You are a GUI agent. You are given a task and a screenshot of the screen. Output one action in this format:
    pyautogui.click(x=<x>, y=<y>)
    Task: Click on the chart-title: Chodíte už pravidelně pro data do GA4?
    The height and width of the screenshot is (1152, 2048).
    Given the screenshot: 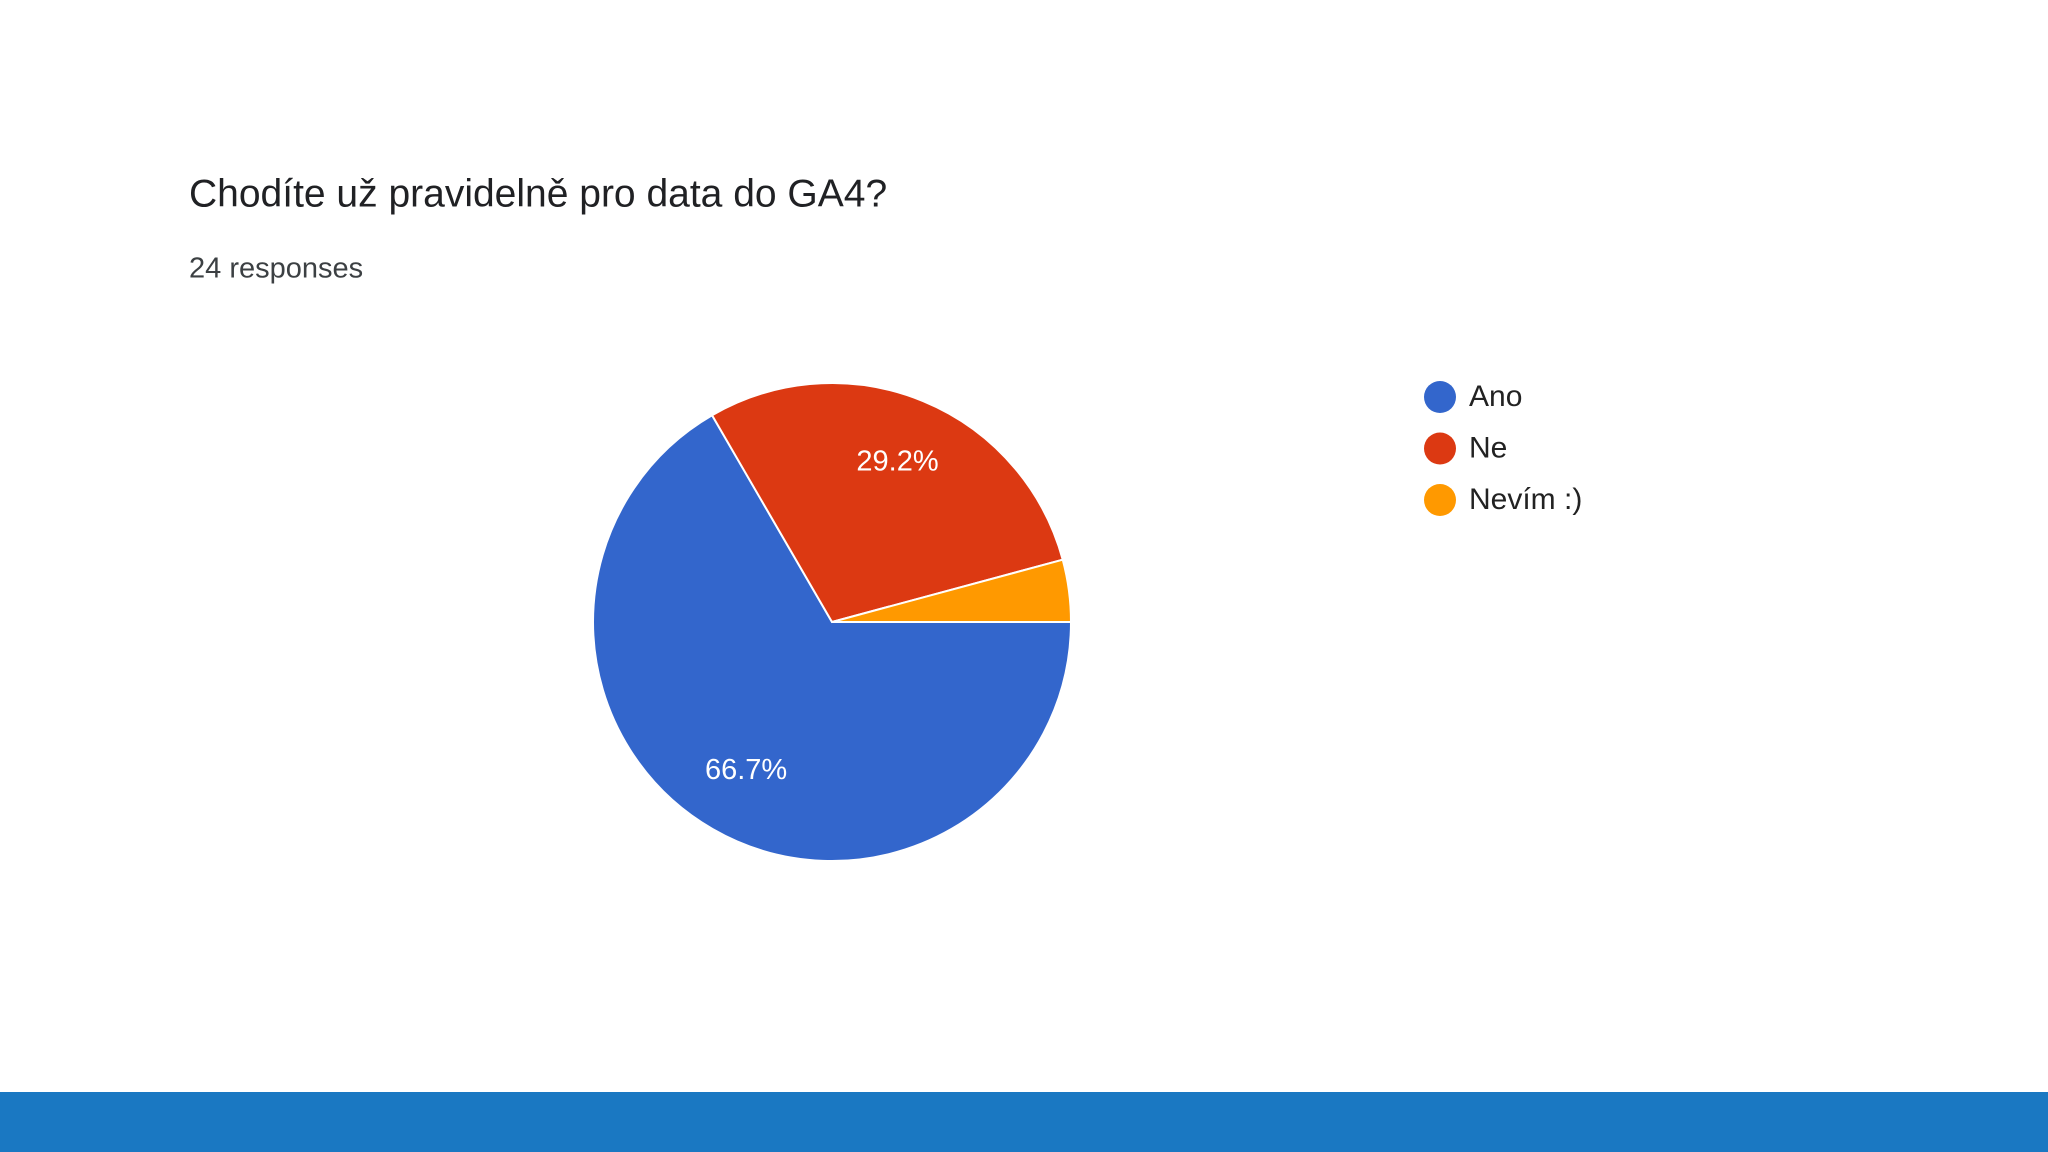 What is the action you would take?
    pyautogui.click(x=538, y=193)
    